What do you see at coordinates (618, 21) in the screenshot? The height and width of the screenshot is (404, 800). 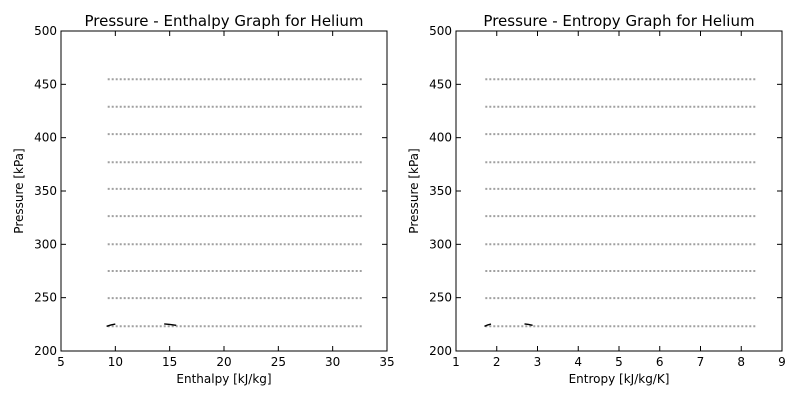 I see `chart-title: Pressure - Entropy Graph for Helium` at bounding box center [618, 21].